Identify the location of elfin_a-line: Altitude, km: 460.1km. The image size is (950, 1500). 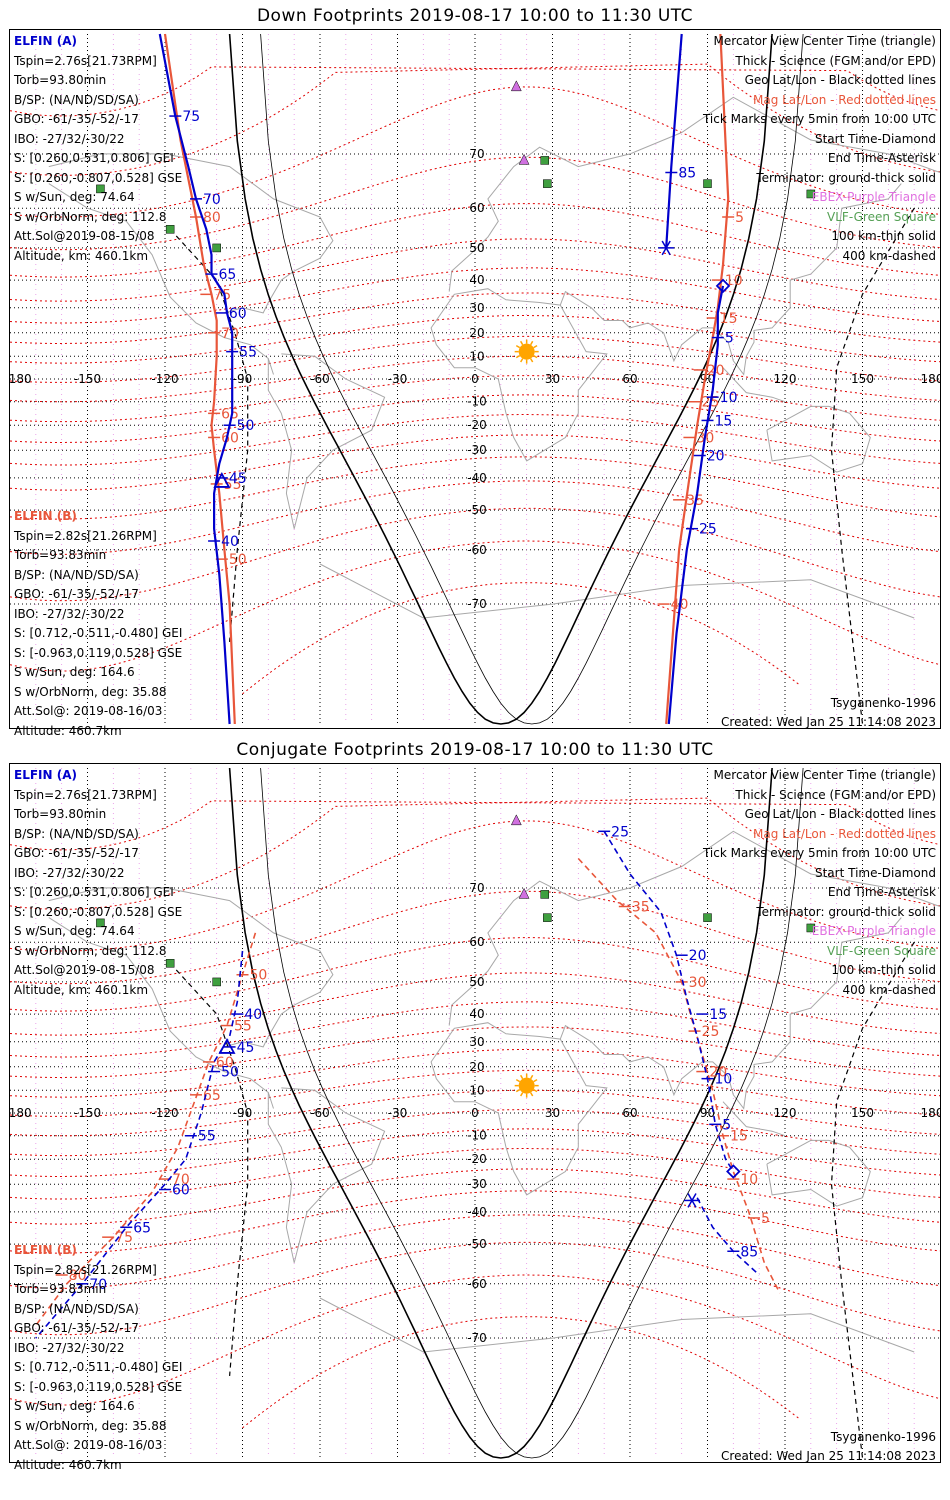
(81, 989).